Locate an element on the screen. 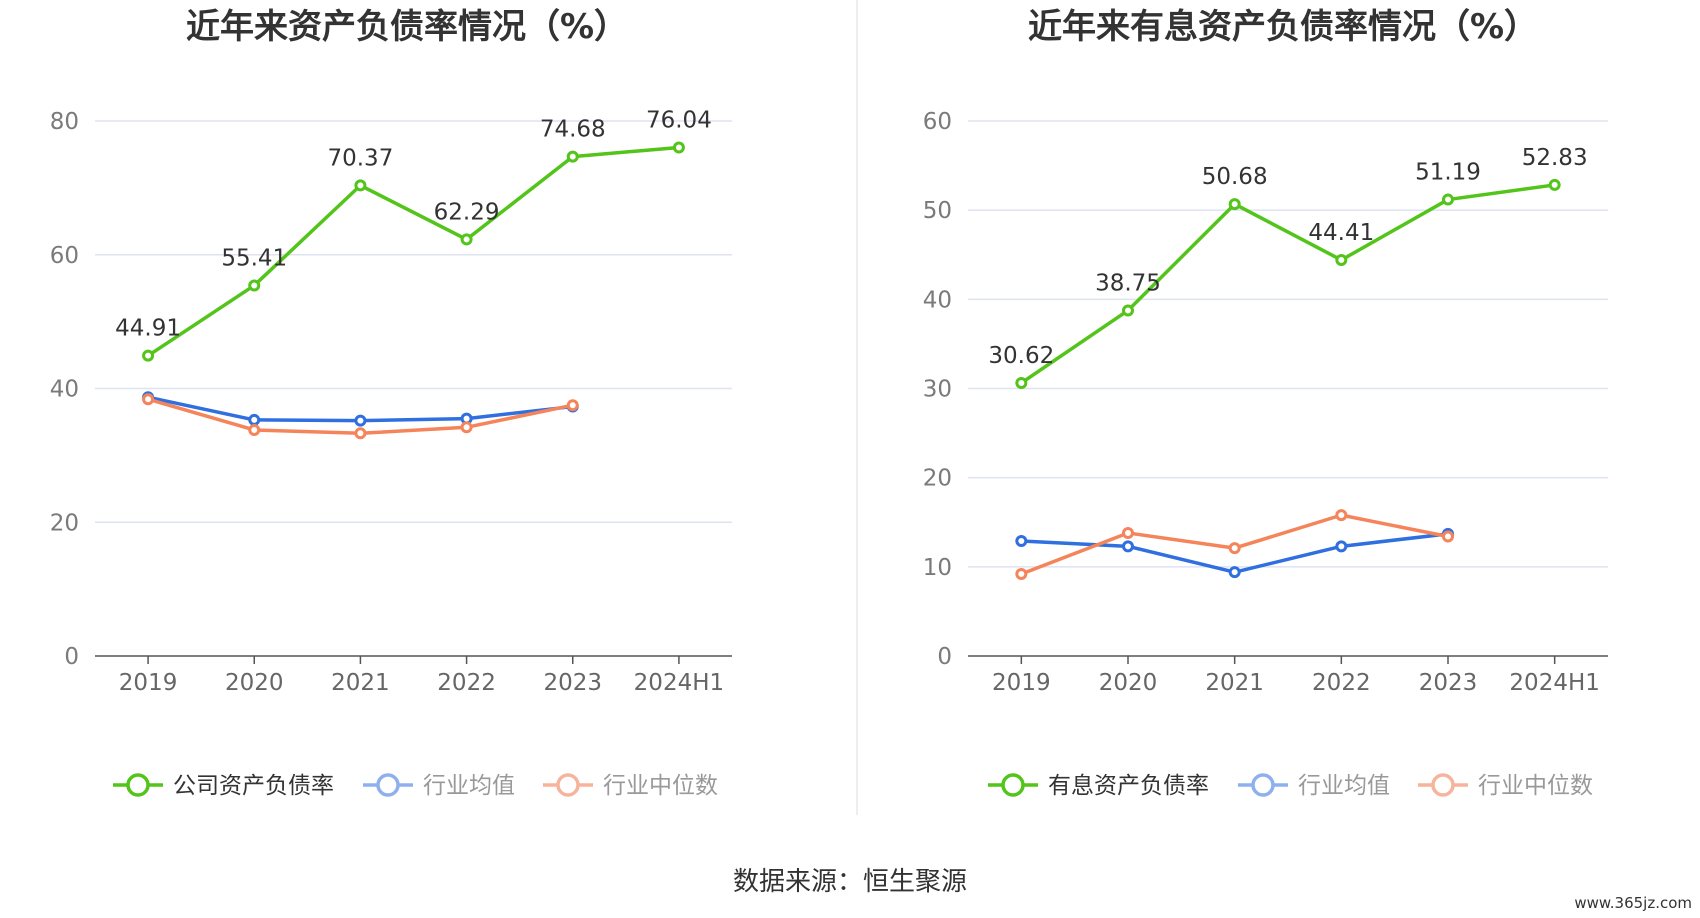 The image size is (1700, 918). data-label: 76.04 is located at coordinates (679, 120).